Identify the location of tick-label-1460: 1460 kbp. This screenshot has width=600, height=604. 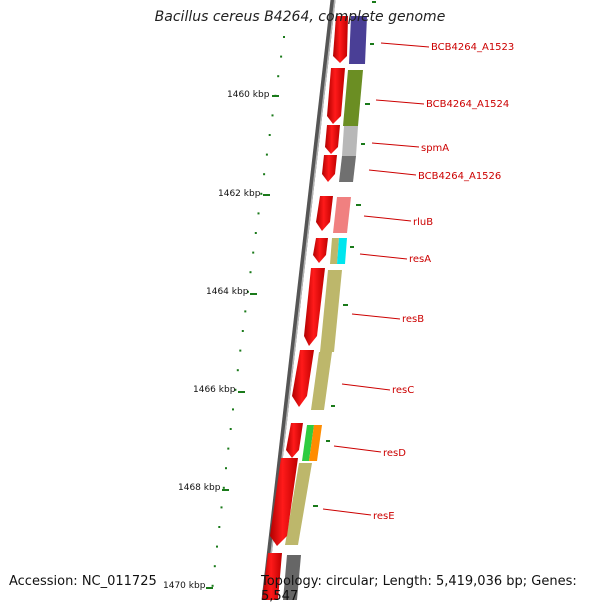
(248, 95).